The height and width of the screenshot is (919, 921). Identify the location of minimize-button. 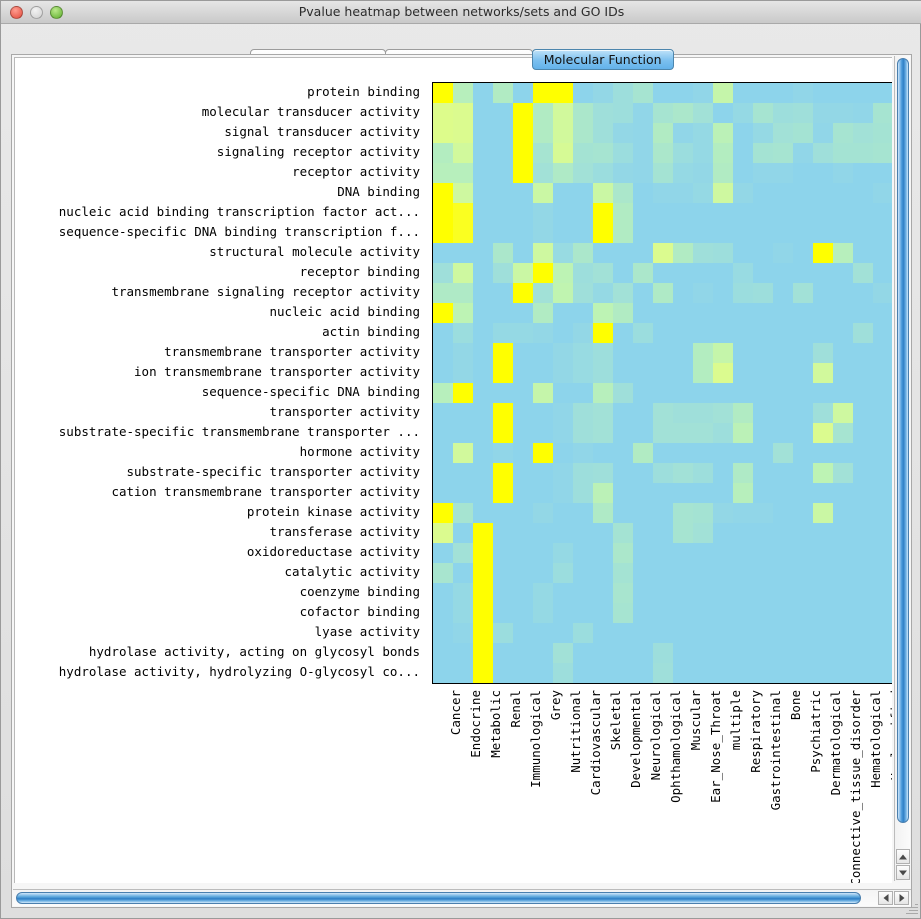
(36, 12).